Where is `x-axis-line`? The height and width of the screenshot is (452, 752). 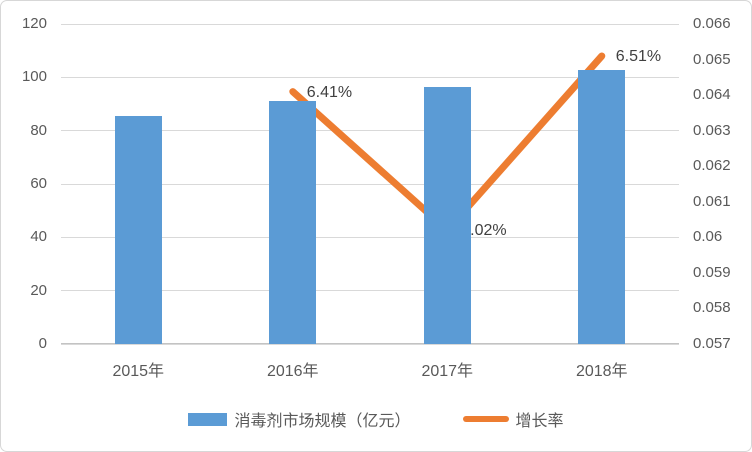 x-axis-line is located at coordinates (370, 343).